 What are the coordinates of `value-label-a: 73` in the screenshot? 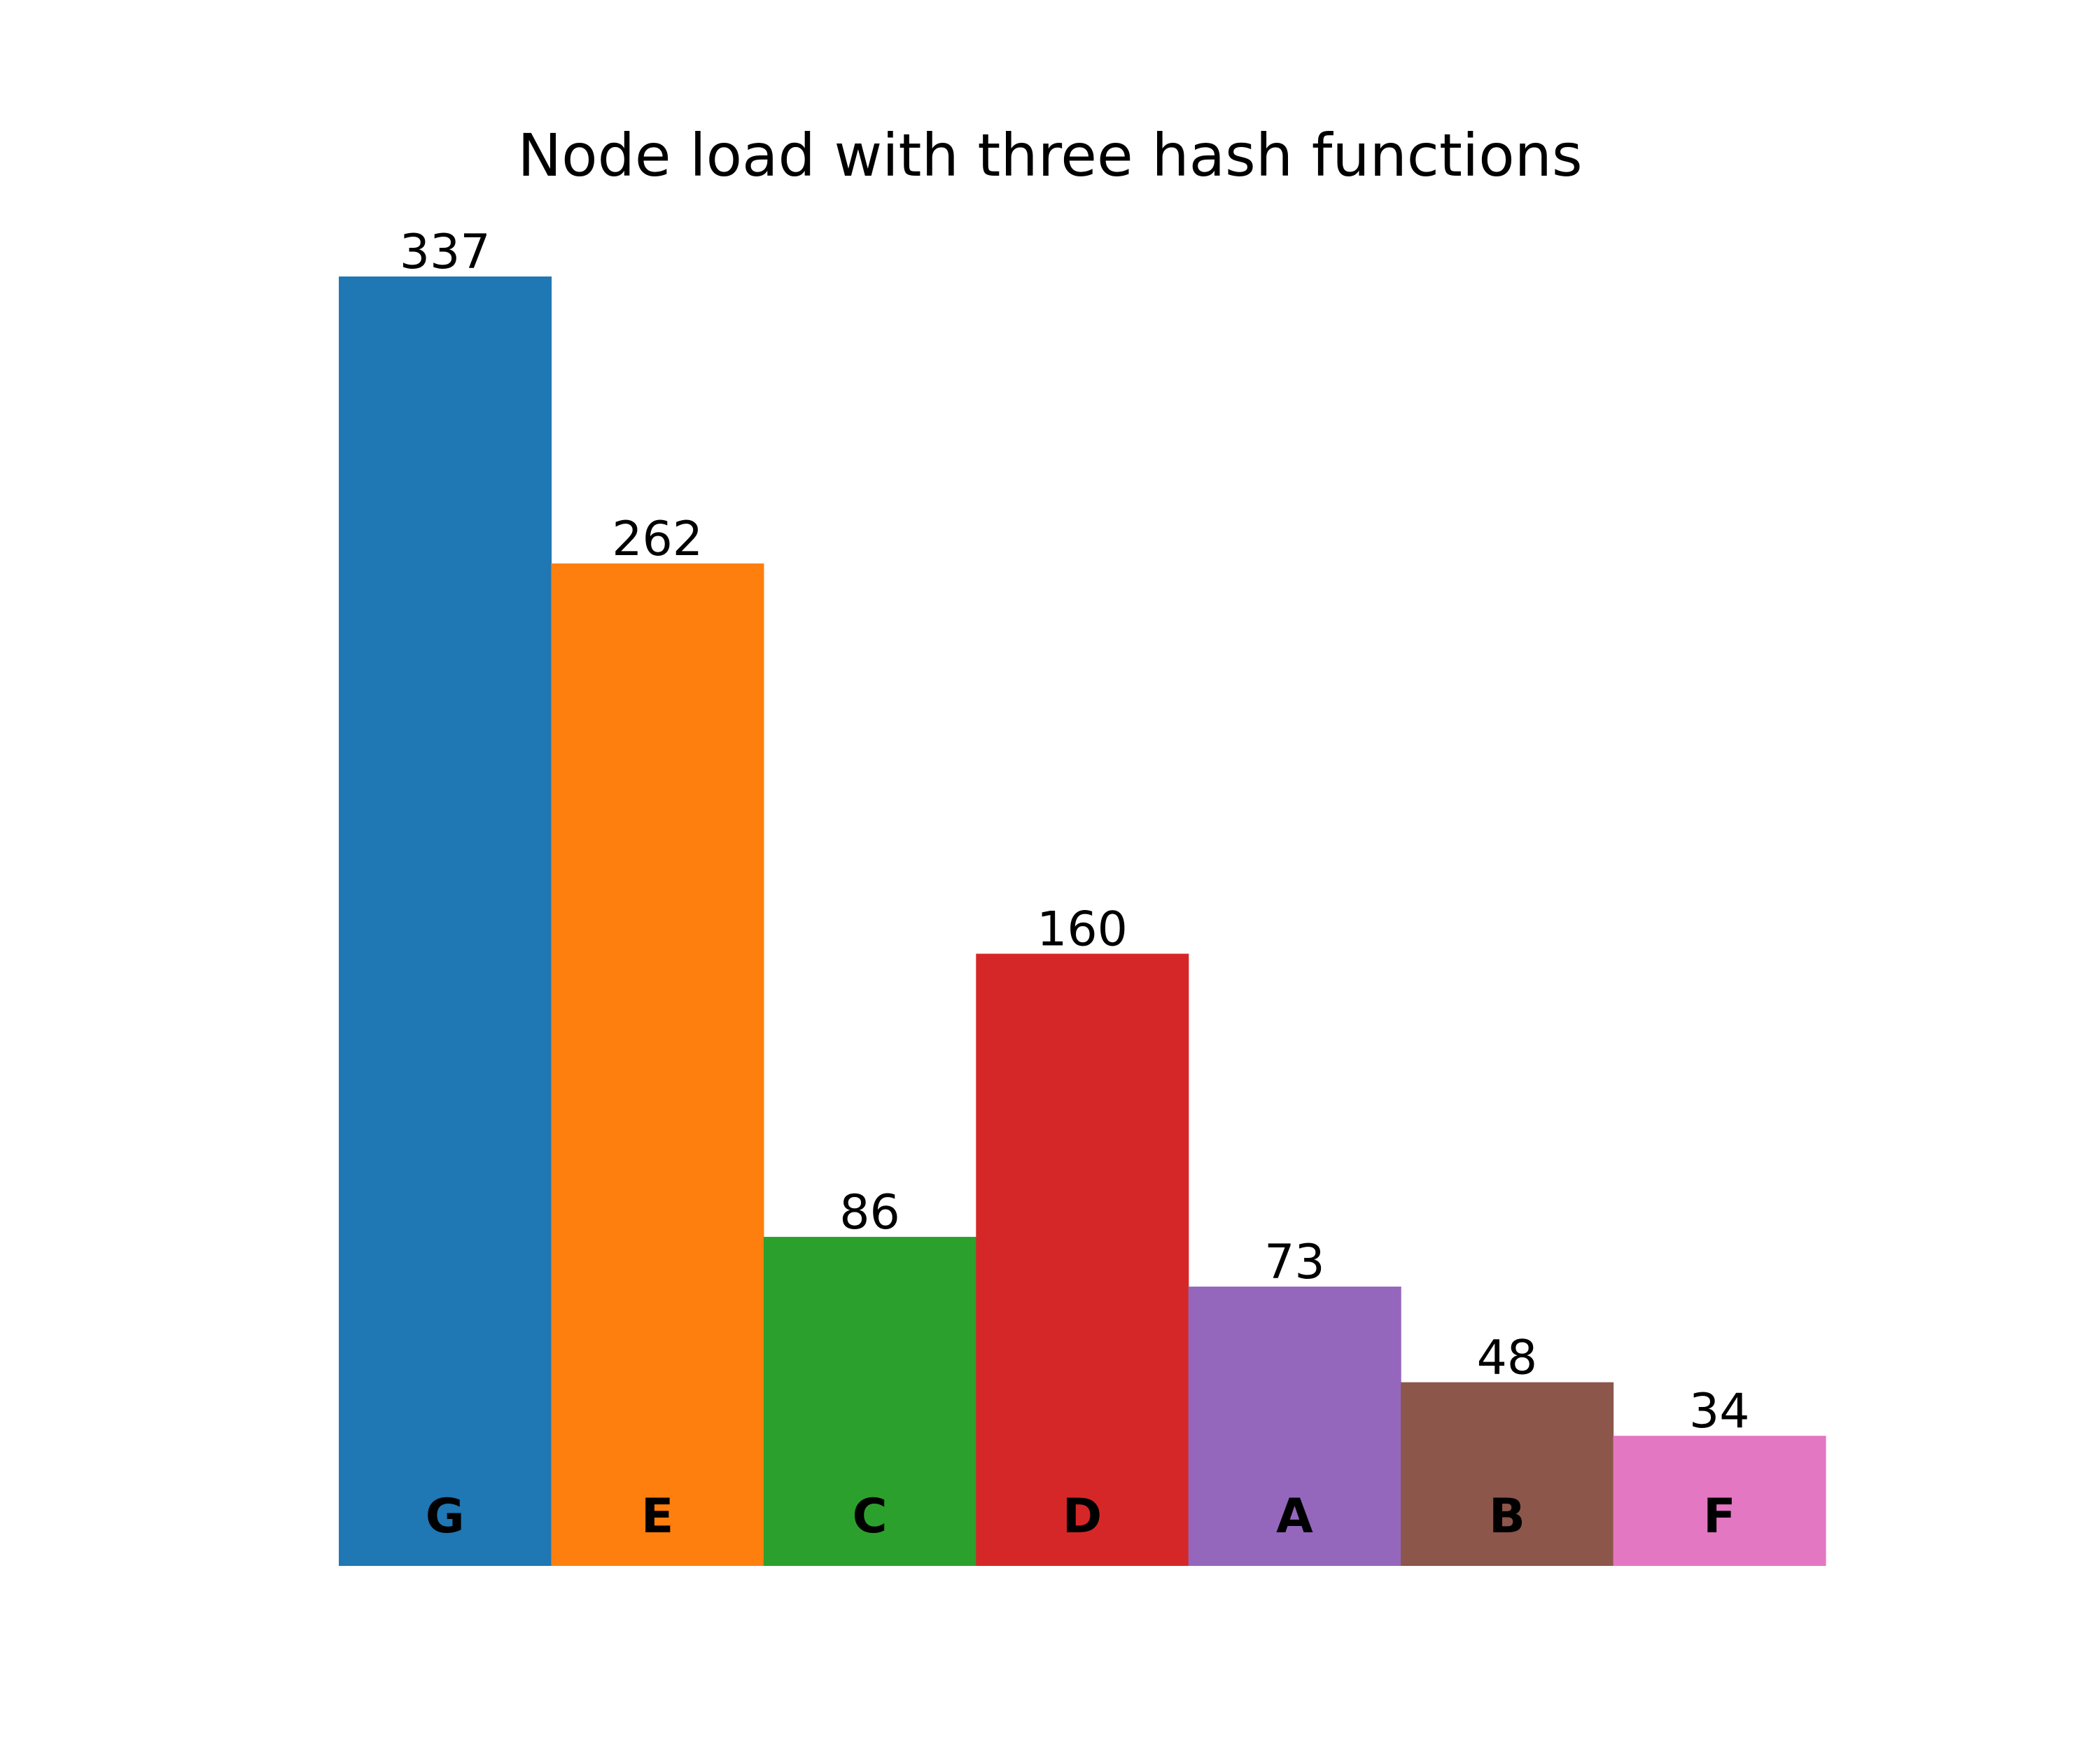 It's located at (1294, 1262).